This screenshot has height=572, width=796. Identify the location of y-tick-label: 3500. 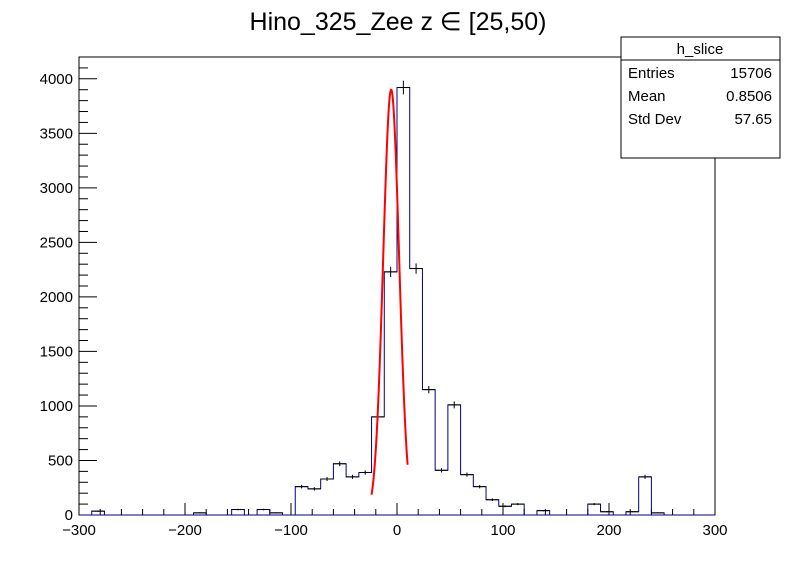
(56, 133).